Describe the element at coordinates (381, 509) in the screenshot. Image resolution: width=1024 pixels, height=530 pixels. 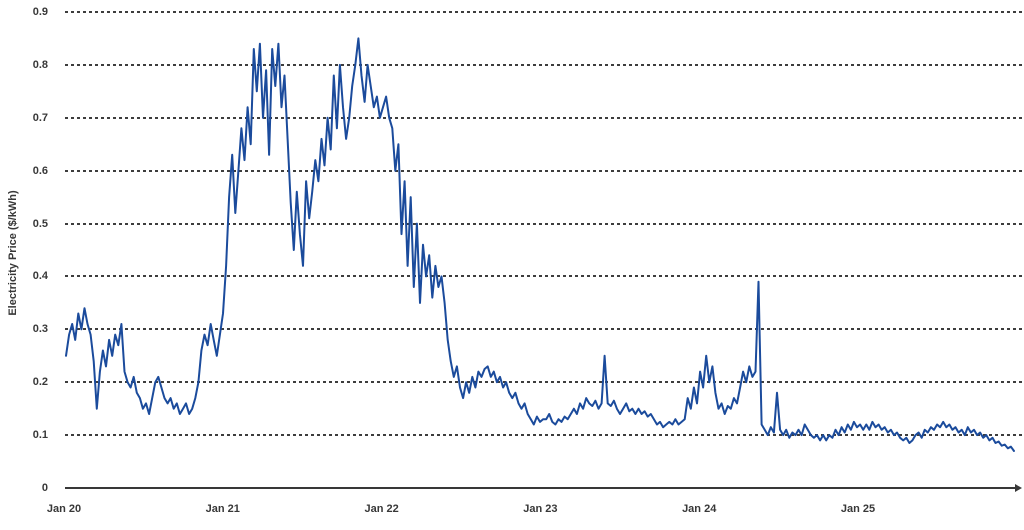
I see `x-tick-label-jan-22: Jan 22` at that location.